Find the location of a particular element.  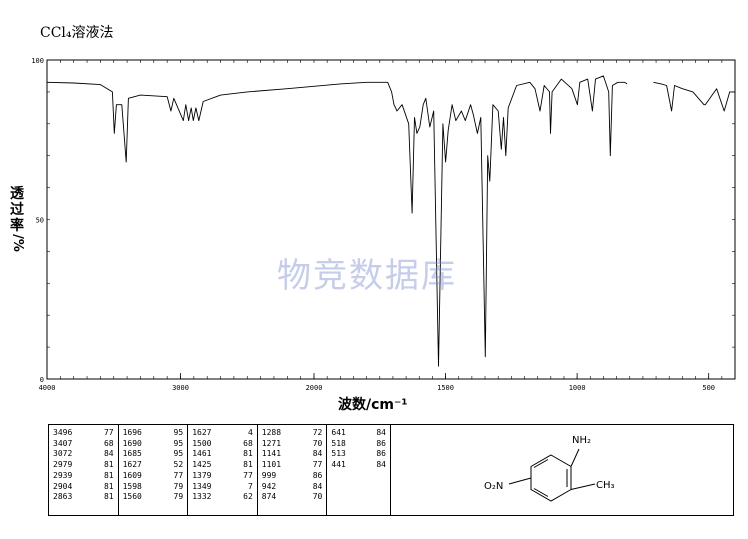

peak-transmittance: 79 is located at coordinates (178, 486).